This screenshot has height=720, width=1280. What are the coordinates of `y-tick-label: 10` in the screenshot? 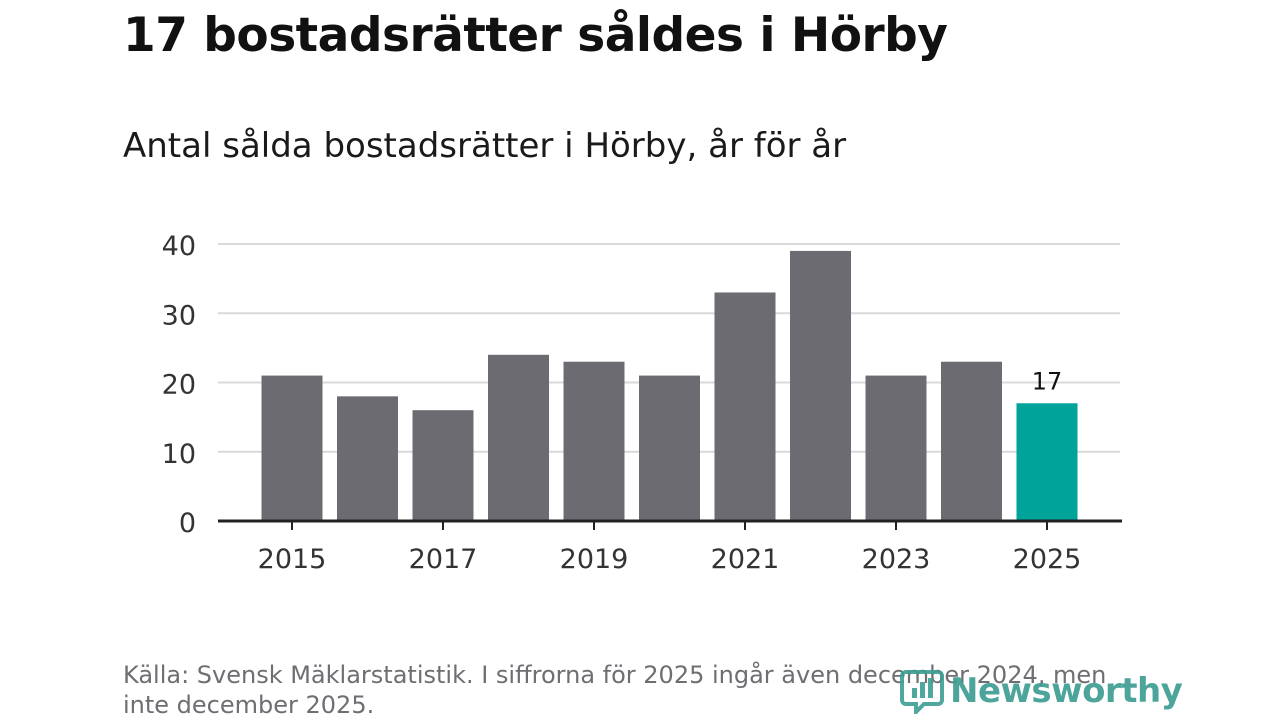 It's located at (179, 454).